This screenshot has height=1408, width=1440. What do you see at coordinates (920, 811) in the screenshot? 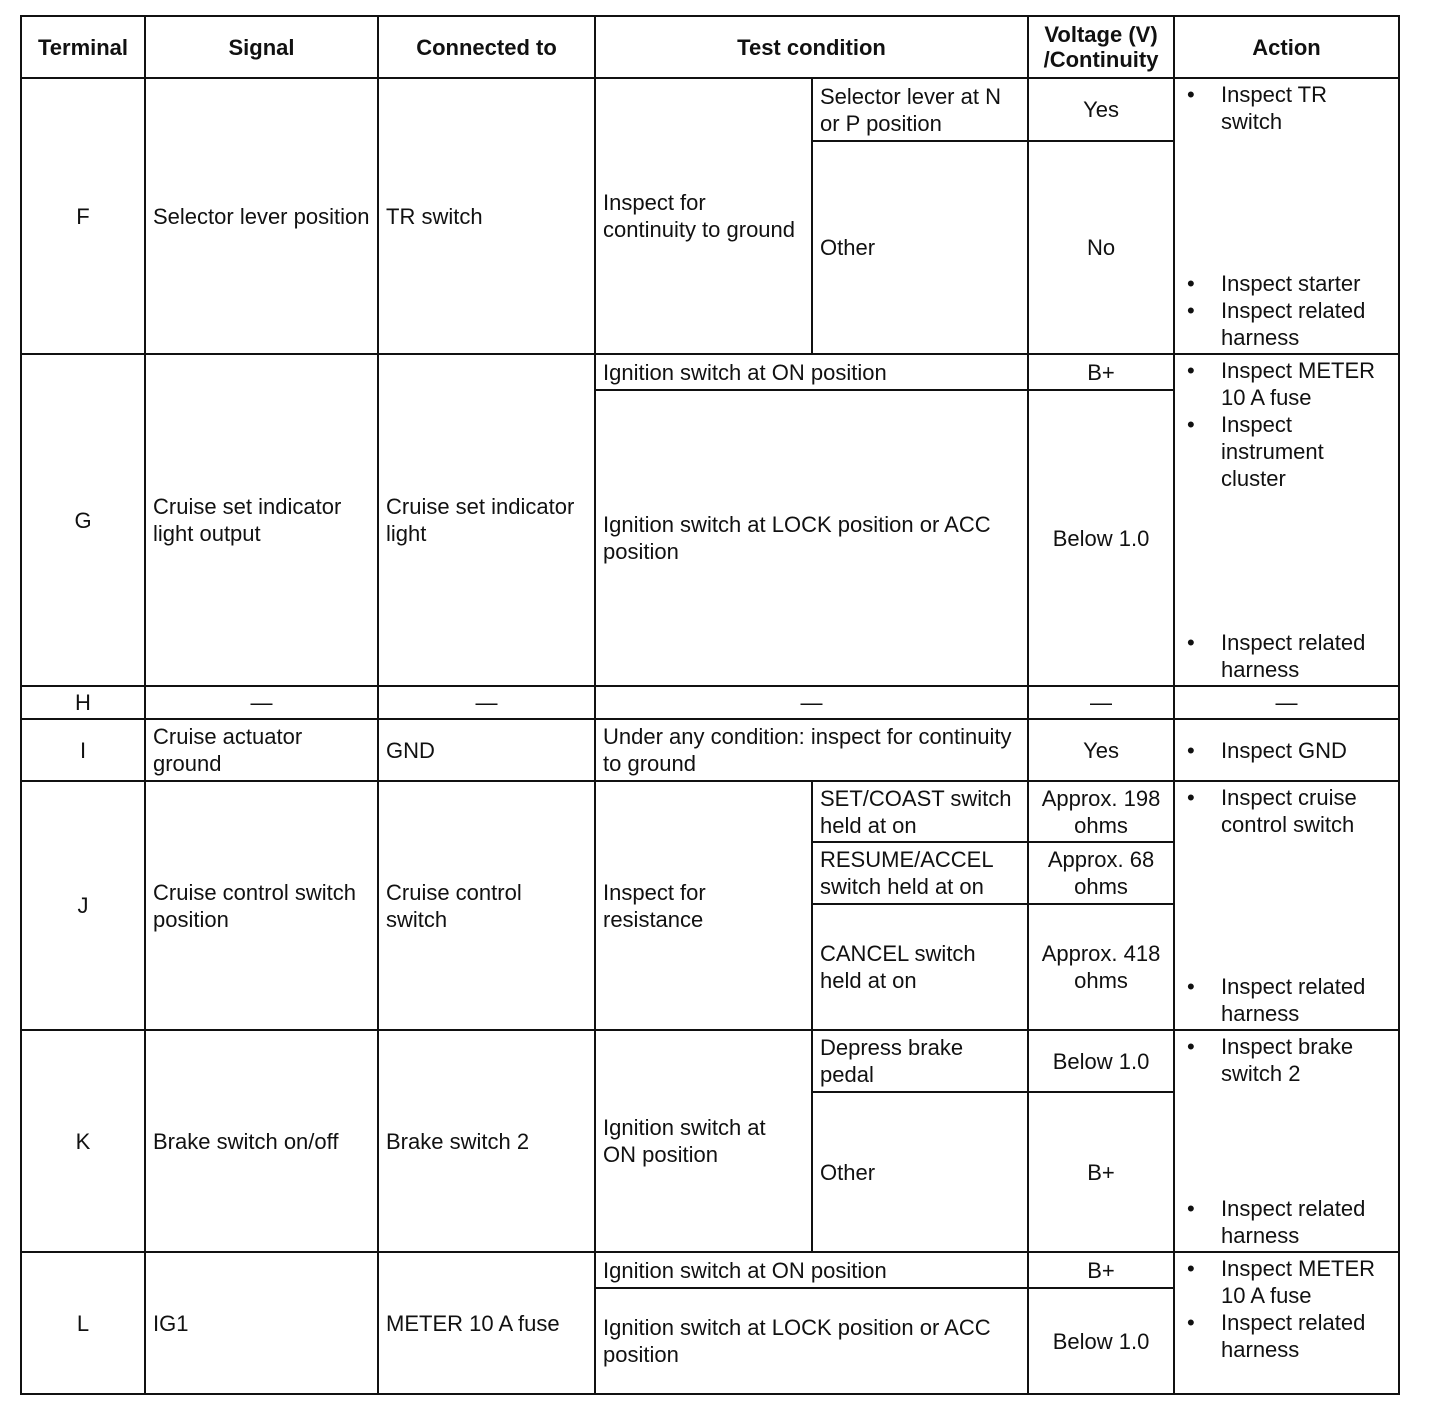
I see `condition-cell: SET/COAST switch held at on` at bounding box center [920, 811].